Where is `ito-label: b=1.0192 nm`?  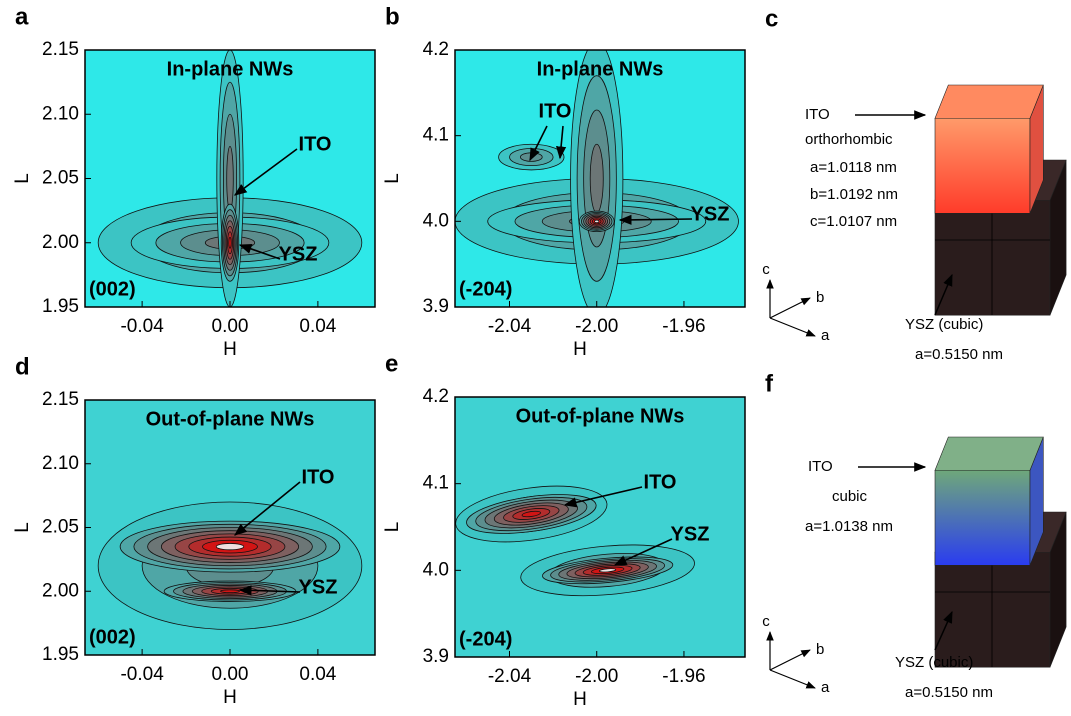
ito-label: b=1.0192 nm is located at coordinates (854, 194).